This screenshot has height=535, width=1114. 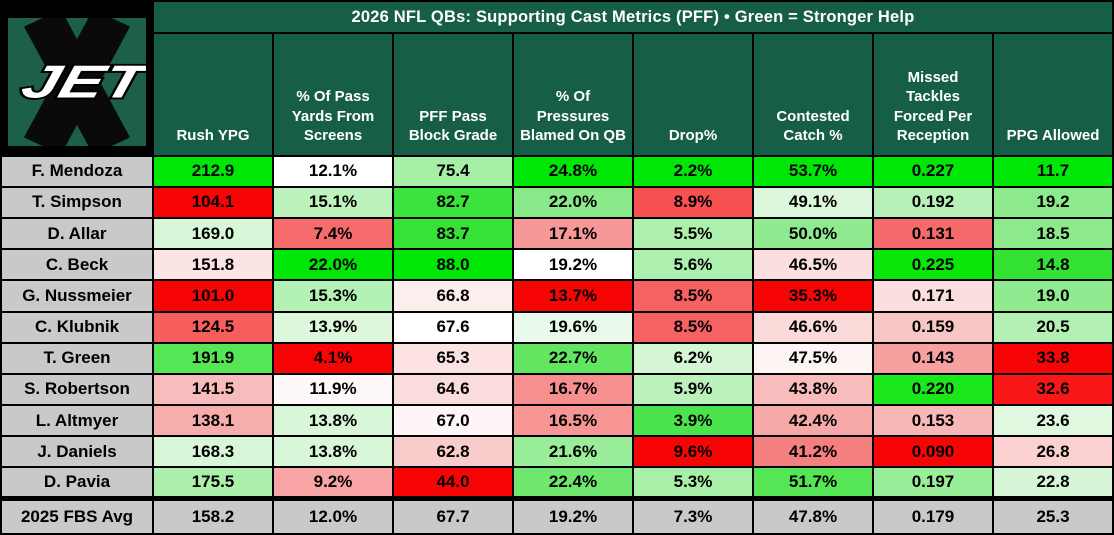 What do you see at coordinates (453, 327) in the screenshot?
I see `metric-cell: 67.6` at bounding box center [453, 327].